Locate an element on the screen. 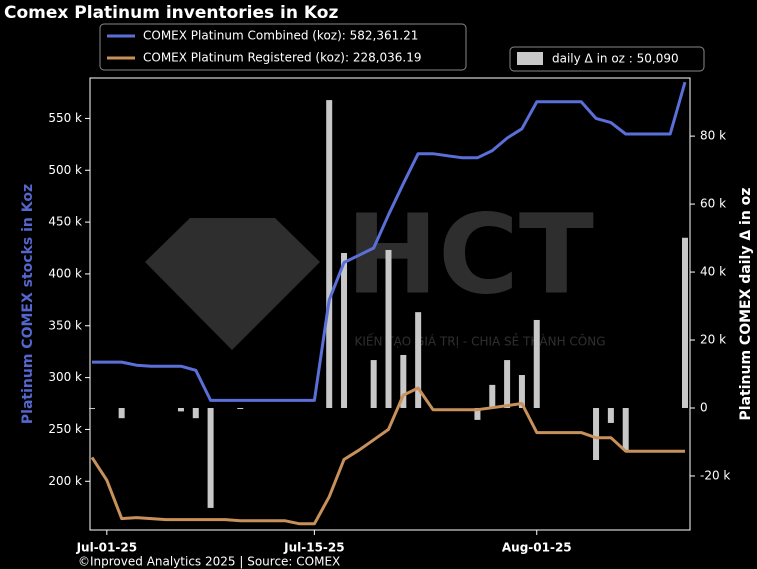 The height and width of the screenshot is (569, 757). legend-swatch is located at coordinates (530, 58).